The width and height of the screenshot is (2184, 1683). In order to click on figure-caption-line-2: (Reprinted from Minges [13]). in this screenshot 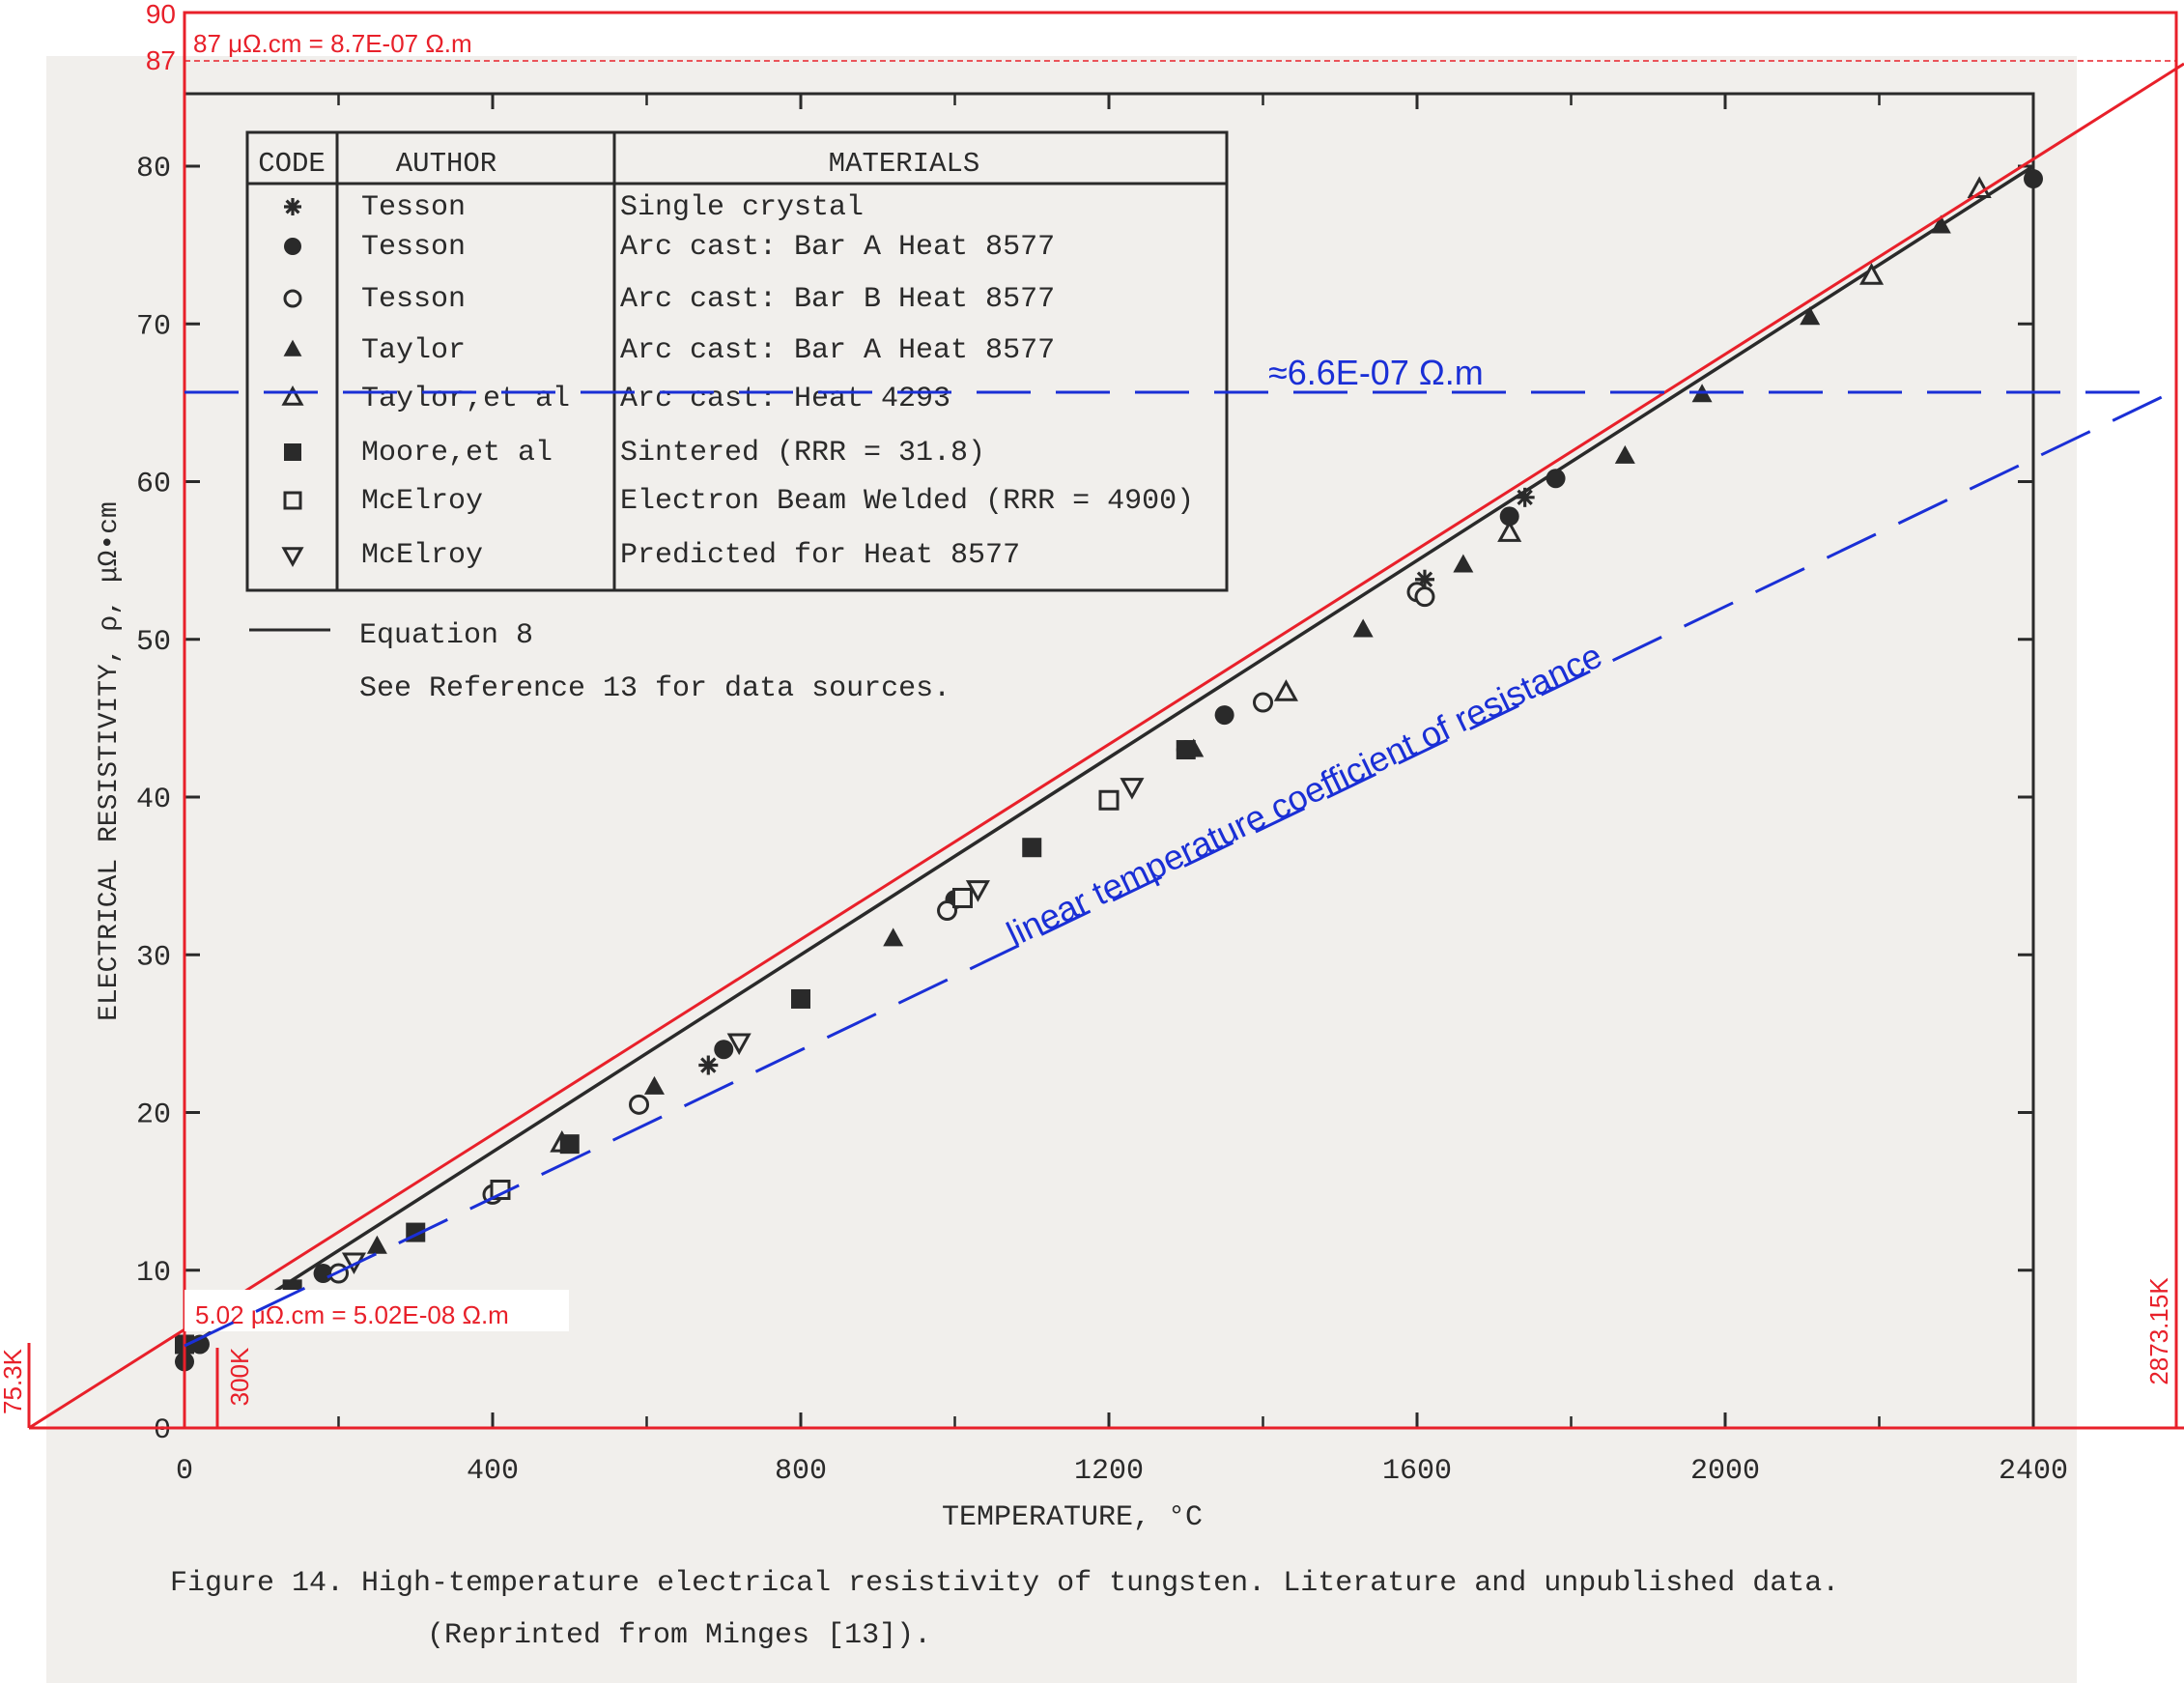, I will do `click(679, 1635)`.